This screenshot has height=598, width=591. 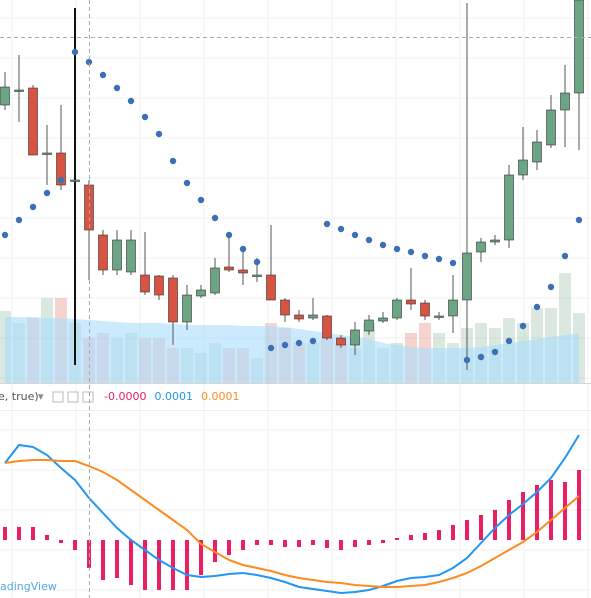 I want to click on legend-value: -0.0000, so click(x=125, y=396).